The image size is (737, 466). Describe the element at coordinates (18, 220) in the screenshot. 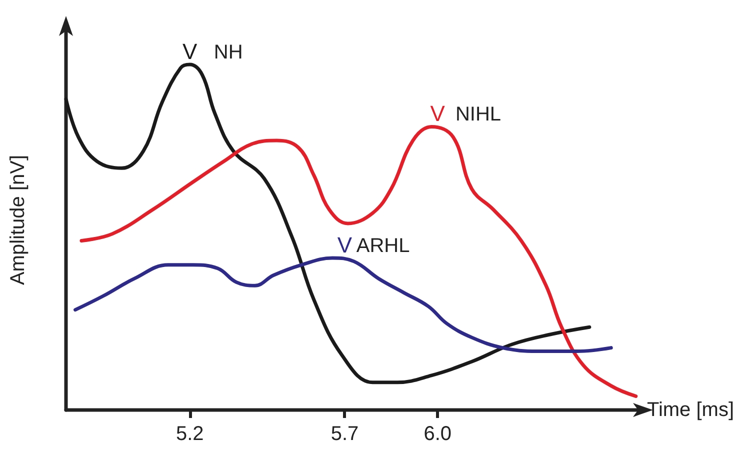

I see `y-axis-title: Amplitude [nV]` at that location.